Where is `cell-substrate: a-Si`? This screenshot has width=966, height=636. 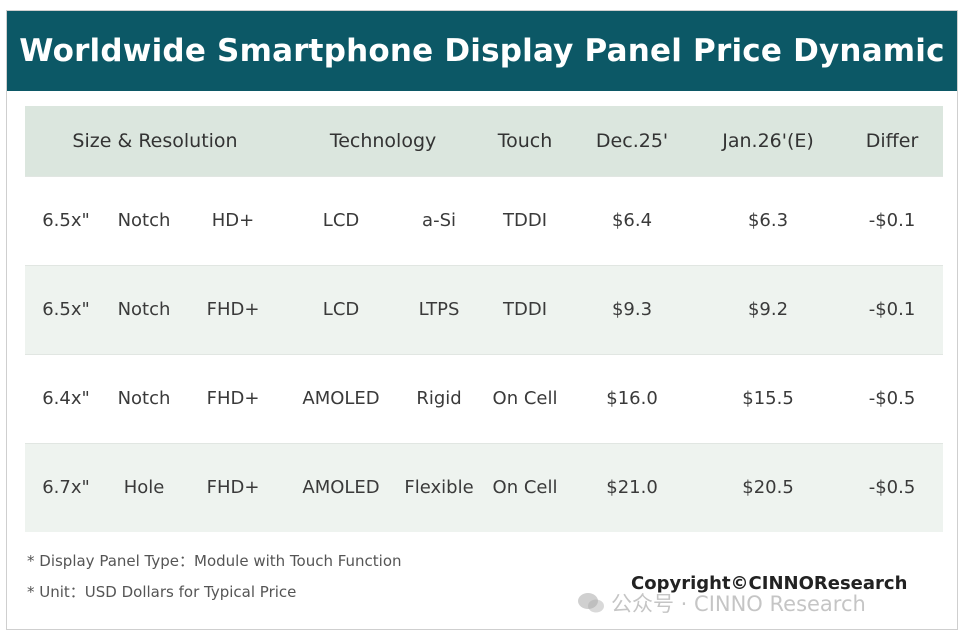
cell-substrate: a-Si is located at coordinates (439, 220).